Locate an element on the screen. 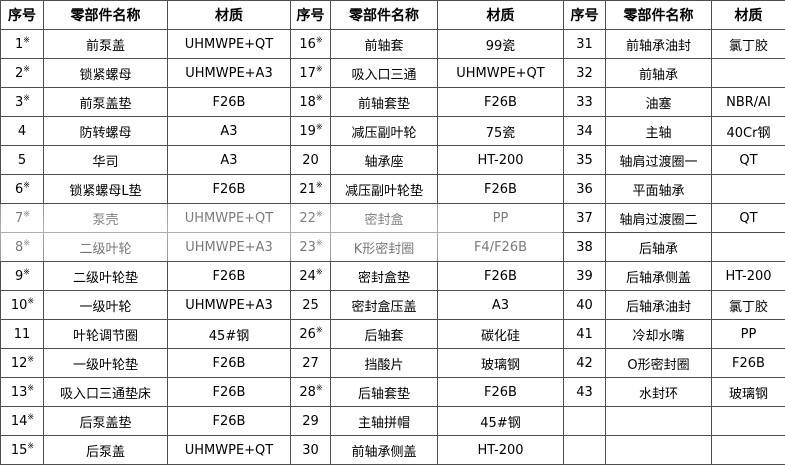  cell-part-name: 减压副叶轮垫 is located at coordinates (384, 189).